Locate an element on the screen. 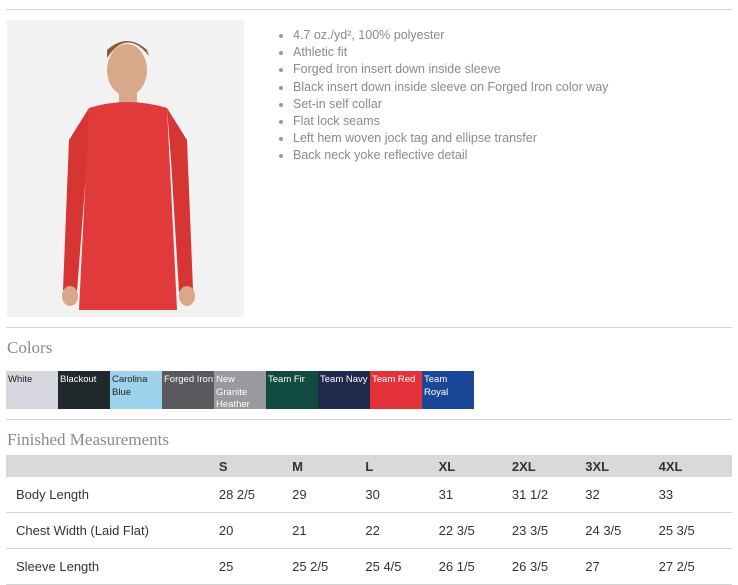 This screenshot has height=585, width=738. header-cell: S is located at coordinates (255, 466).